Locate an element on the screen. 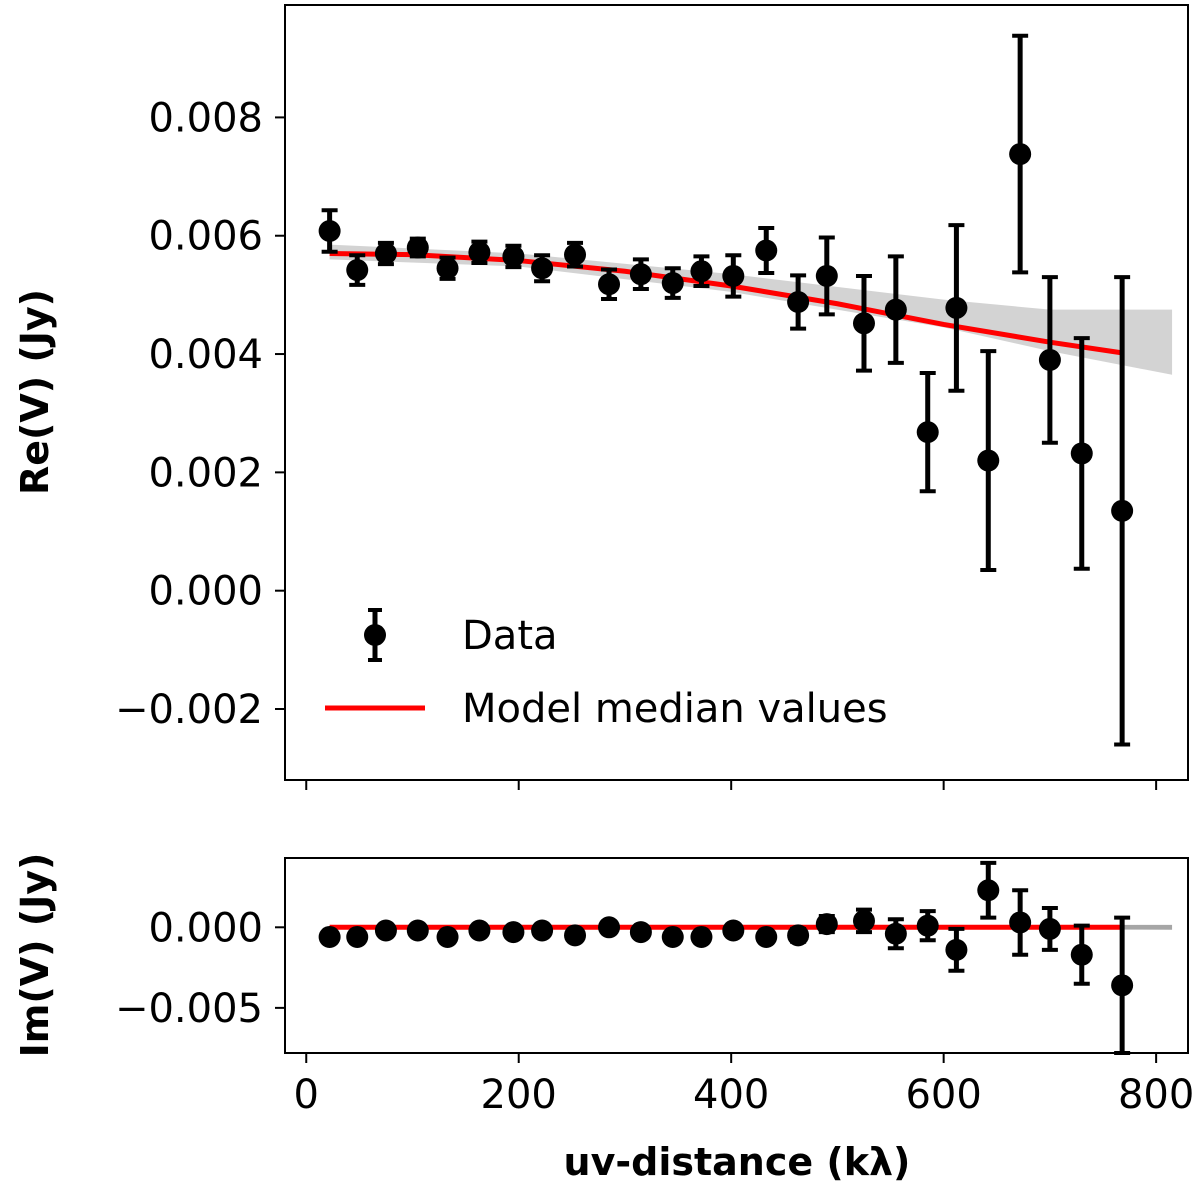 This screenshot has width=1200, height=1194. xtick-label: 0 is located at coordinates (306, 1095).